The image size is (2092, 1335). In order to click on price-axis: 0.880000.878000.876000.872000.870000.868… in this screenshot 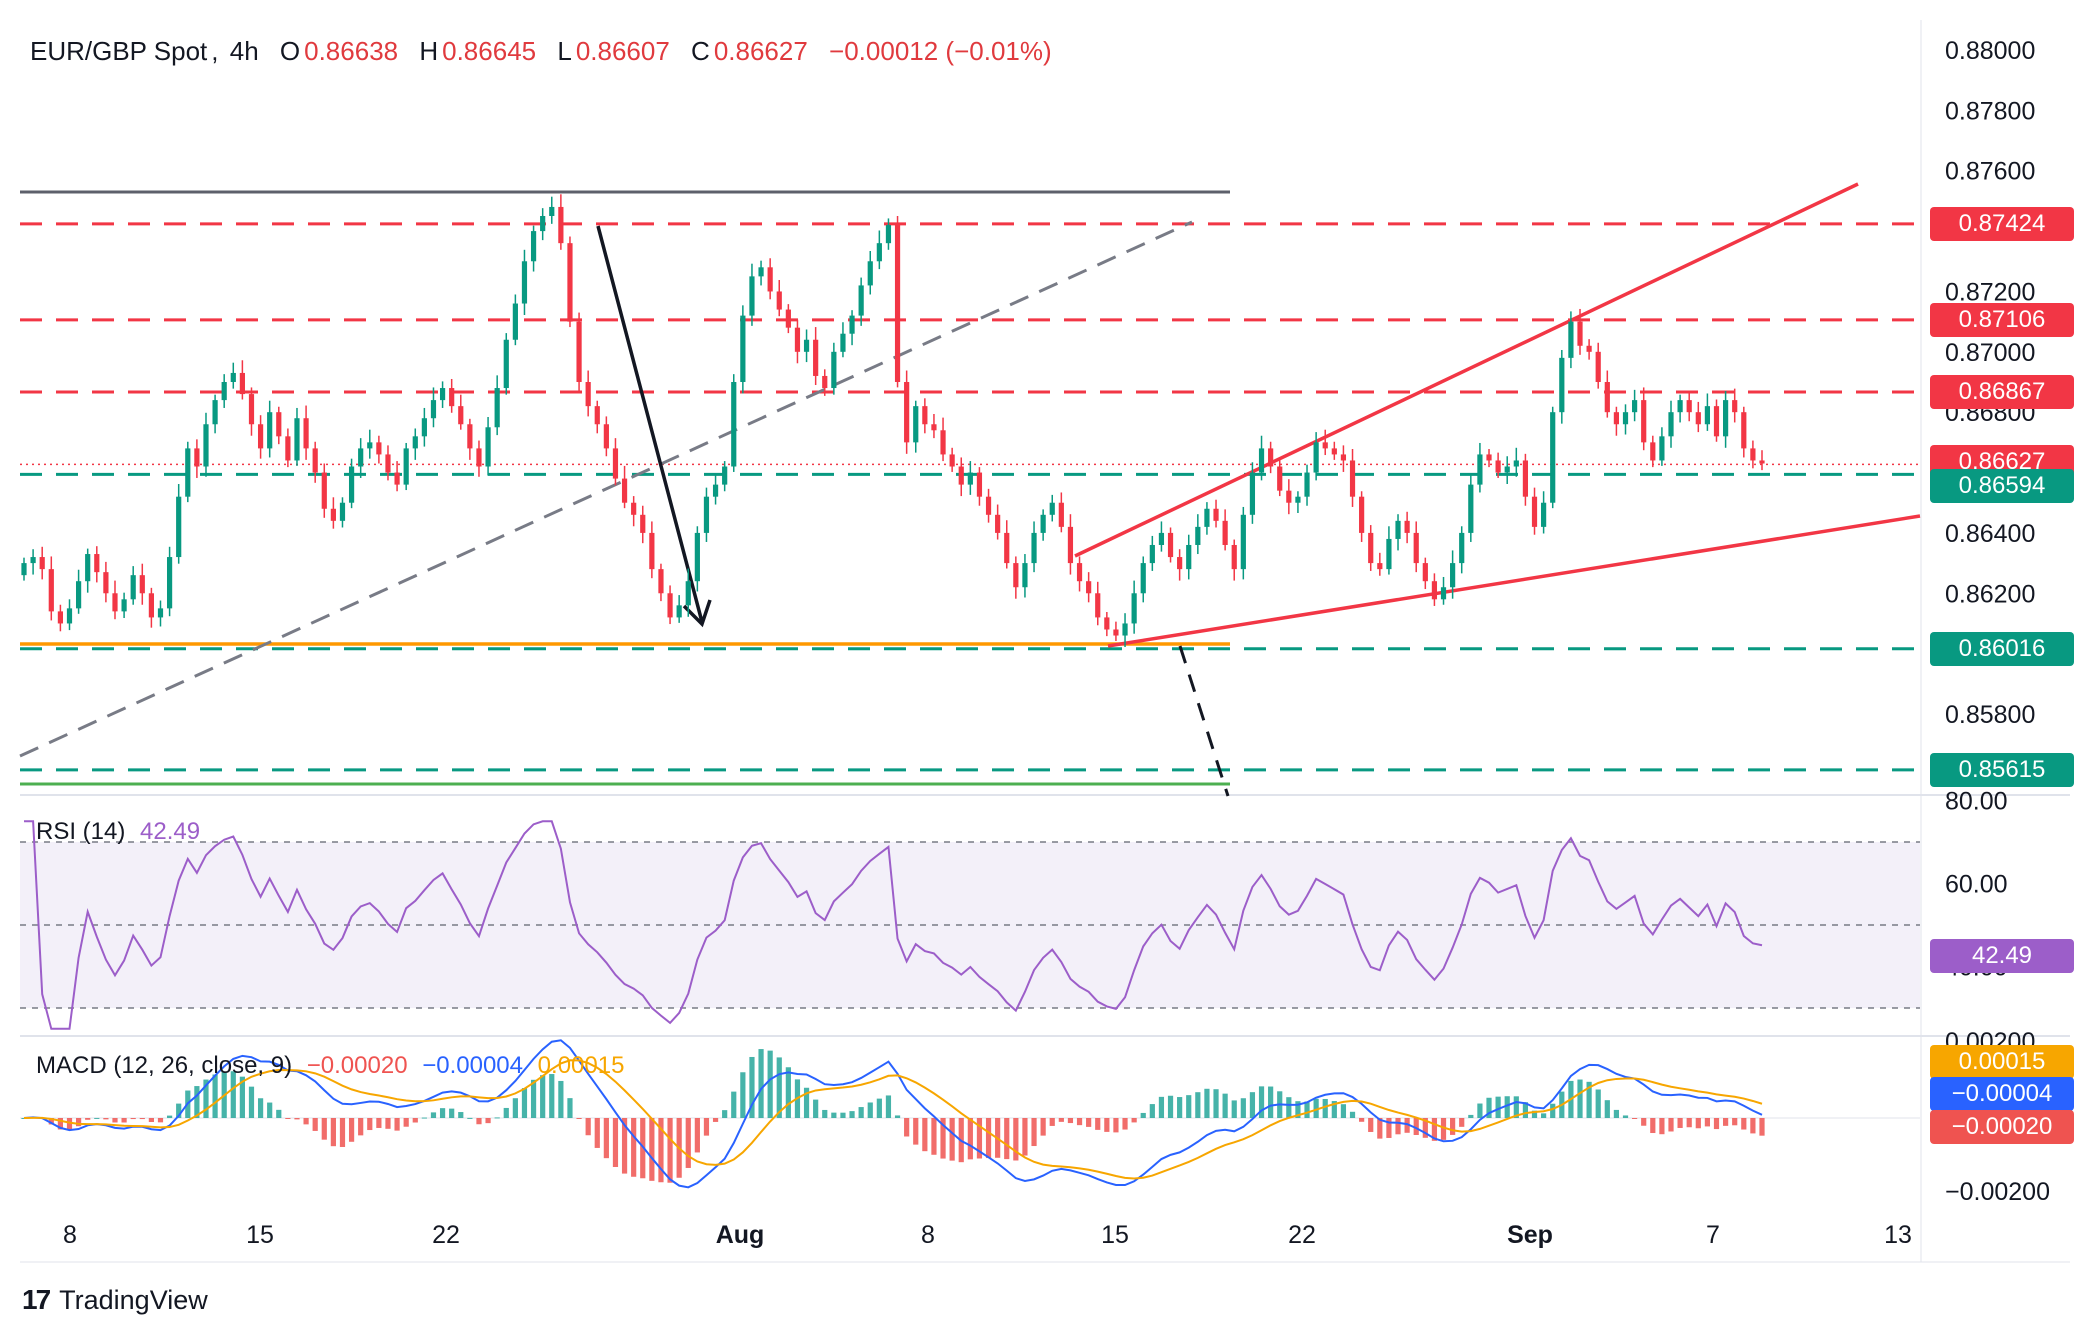, I will do `click(1990, 383)`.